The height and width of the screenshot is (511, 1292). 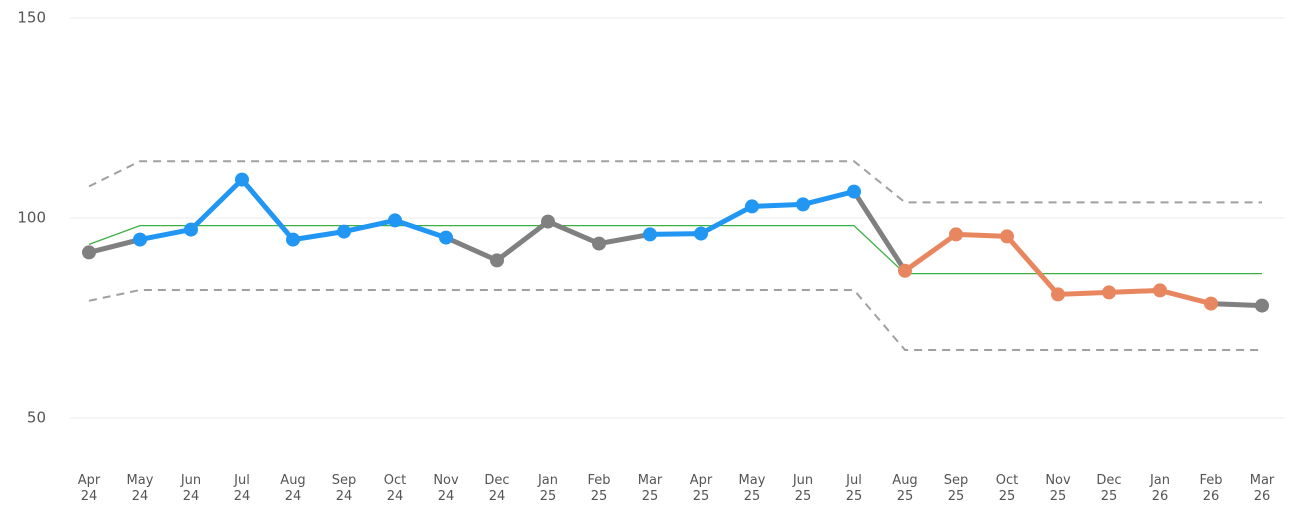 What do you see at coordinates (854, 488) in the screenshot?
I see `x-tick-label: Jul 25` at bounding box center [854, 488].